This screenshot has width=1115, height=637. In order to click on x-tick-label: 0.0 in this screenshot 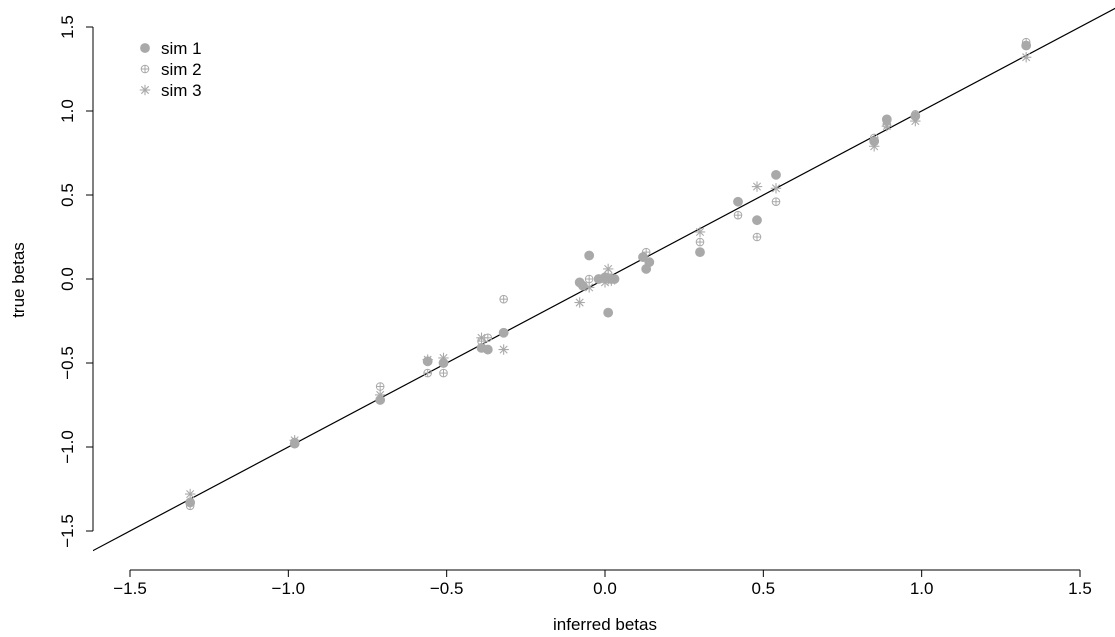, I will do `click(605, 588)`.